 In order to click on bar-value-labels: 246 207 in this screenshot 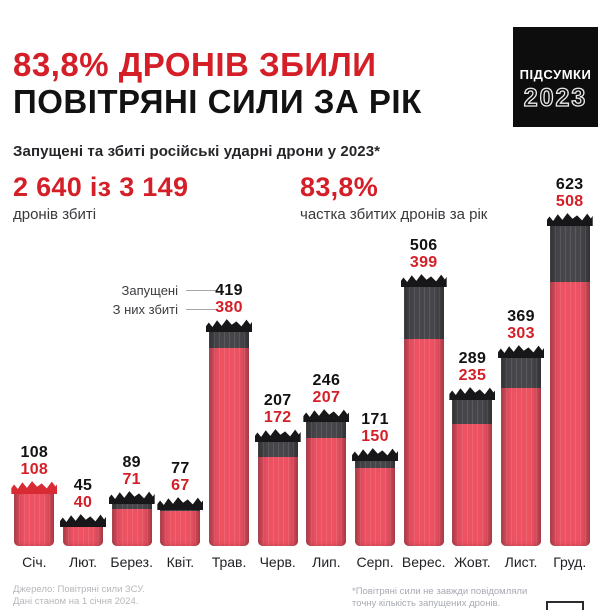, I will do `click(326, 389)`.